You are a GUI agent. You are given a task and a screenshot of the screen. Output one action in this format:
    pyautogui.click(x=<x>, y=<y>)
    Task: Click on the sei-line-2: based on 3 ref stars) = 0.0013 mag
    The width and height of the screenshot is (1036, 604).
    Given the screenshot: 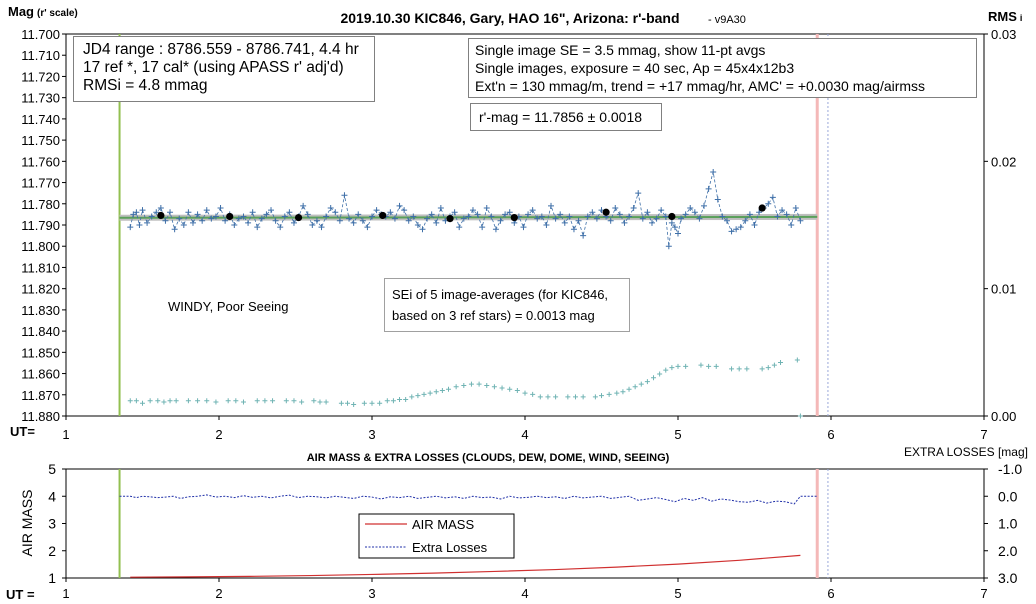 What is the action you would take?
    pyautogui.click(x=493, y=315)
    